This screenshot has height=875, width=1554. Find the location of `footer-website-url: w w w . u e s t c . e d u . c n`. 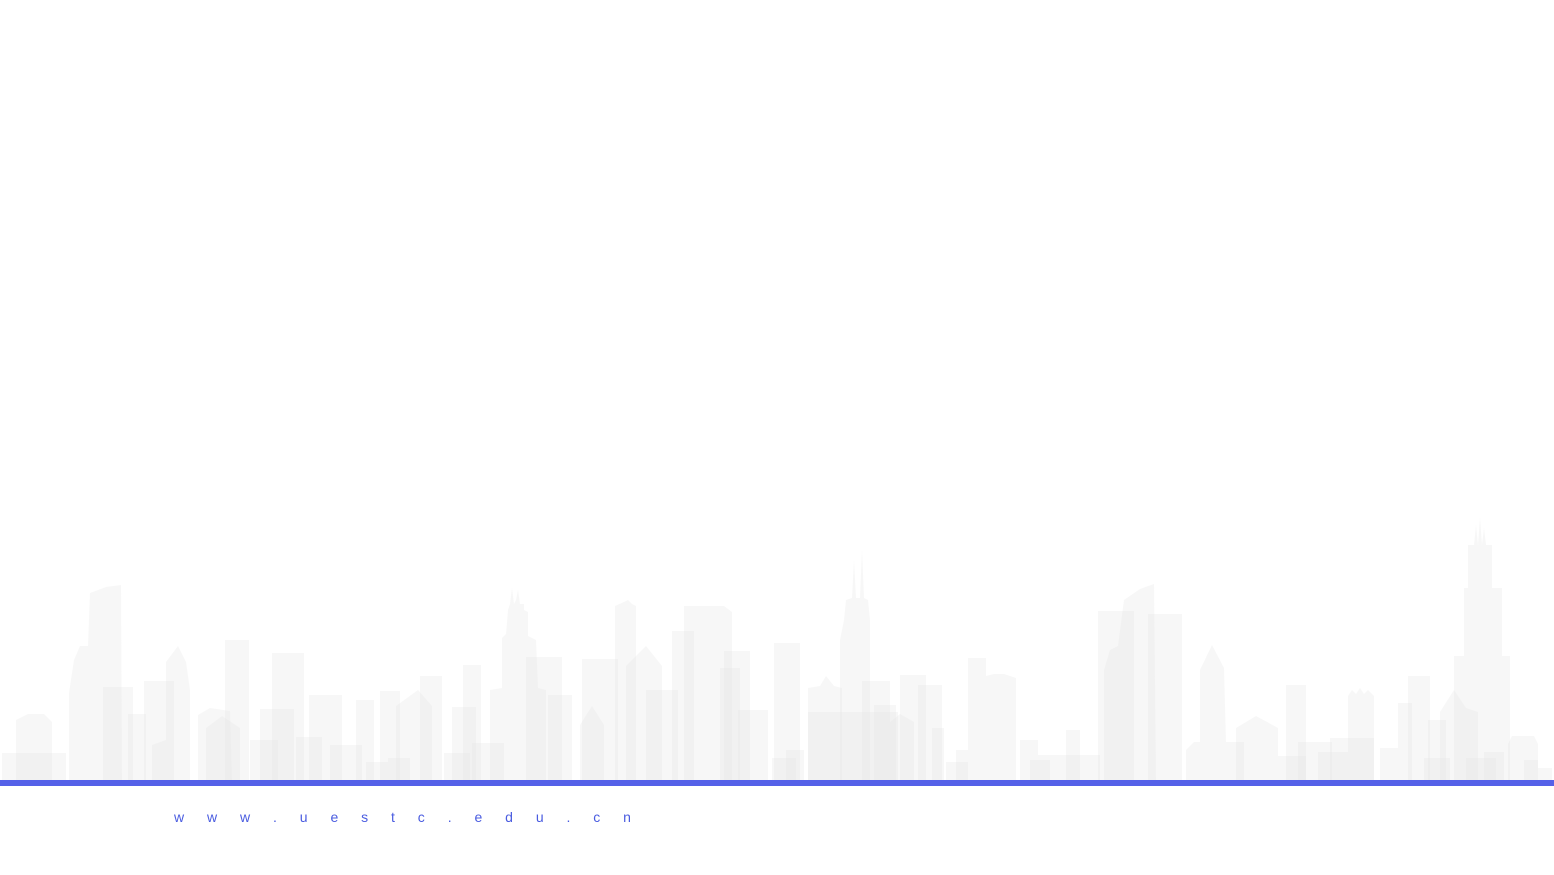

footer-website-url: w w w . u e s t c . e d u . c n is located at coordinates (407, 817).